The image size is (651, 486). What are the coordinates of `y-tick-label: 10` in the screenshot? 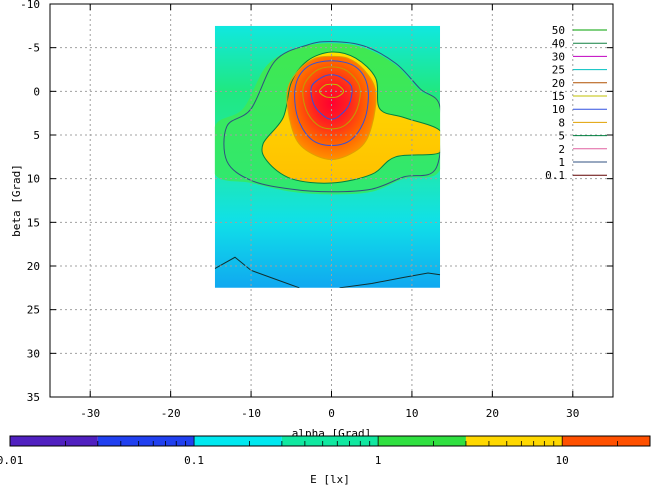 It's located at (33, 179).